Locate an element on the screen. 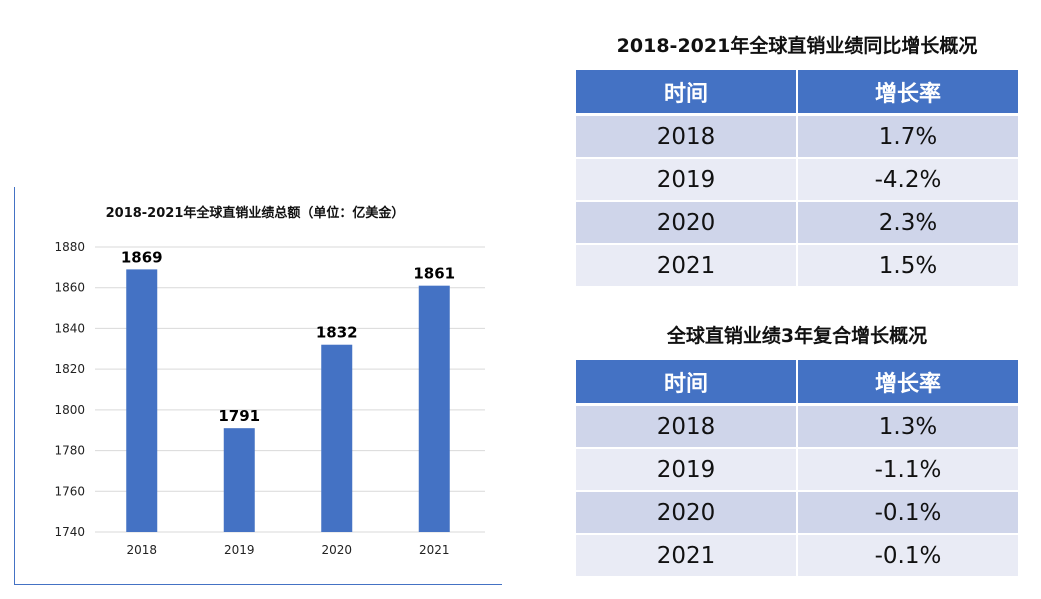  x-axis-ticks: 2018 2019 2020 2021 is located at coordinates (287, 550).